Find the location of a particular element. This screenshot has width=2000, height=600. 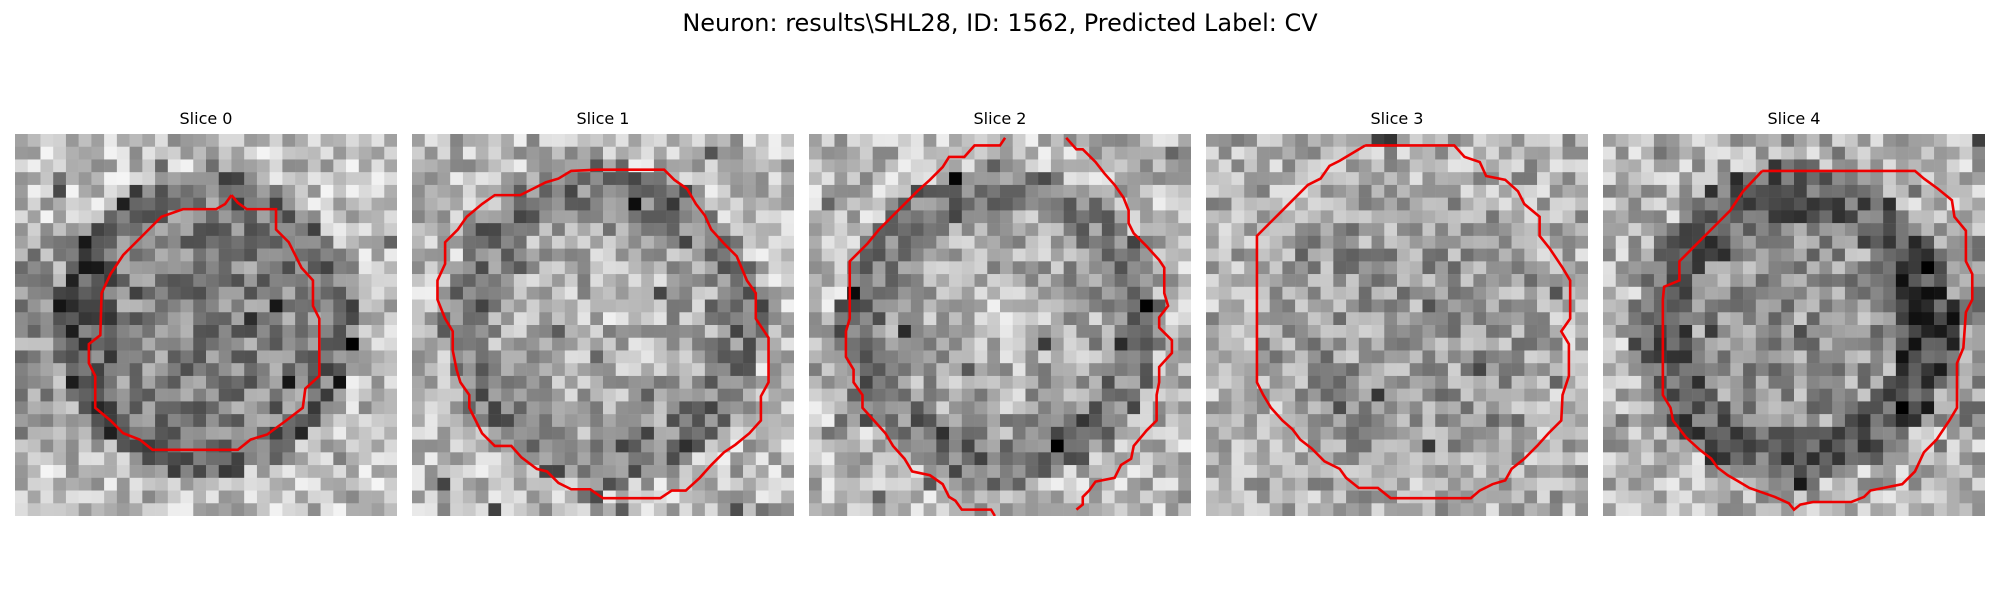

segmentation-contour is located at coordinates (204, 322).